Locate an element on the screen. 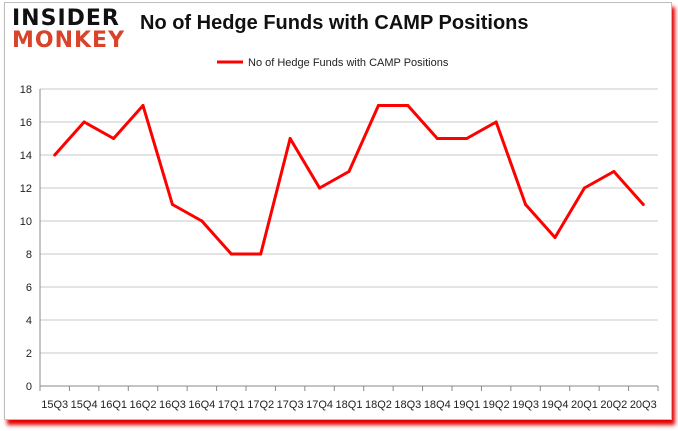 The height and width of the screenshot is (431, 678). x-tick-label: 18Q3 is located at coordinates (407, 405).